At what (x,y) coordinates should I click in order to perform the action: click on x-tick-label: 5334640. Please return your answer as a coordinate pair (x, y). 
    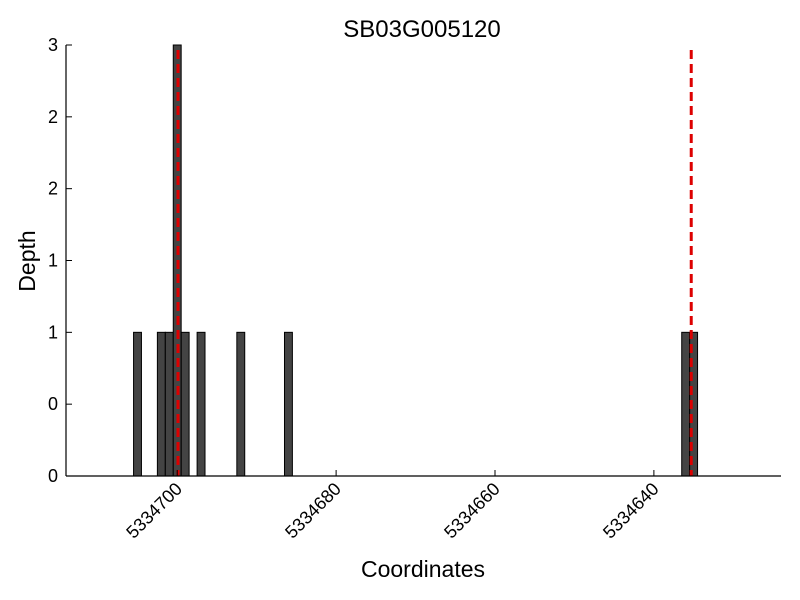
    Looking at the image, I should click on (631, 511).